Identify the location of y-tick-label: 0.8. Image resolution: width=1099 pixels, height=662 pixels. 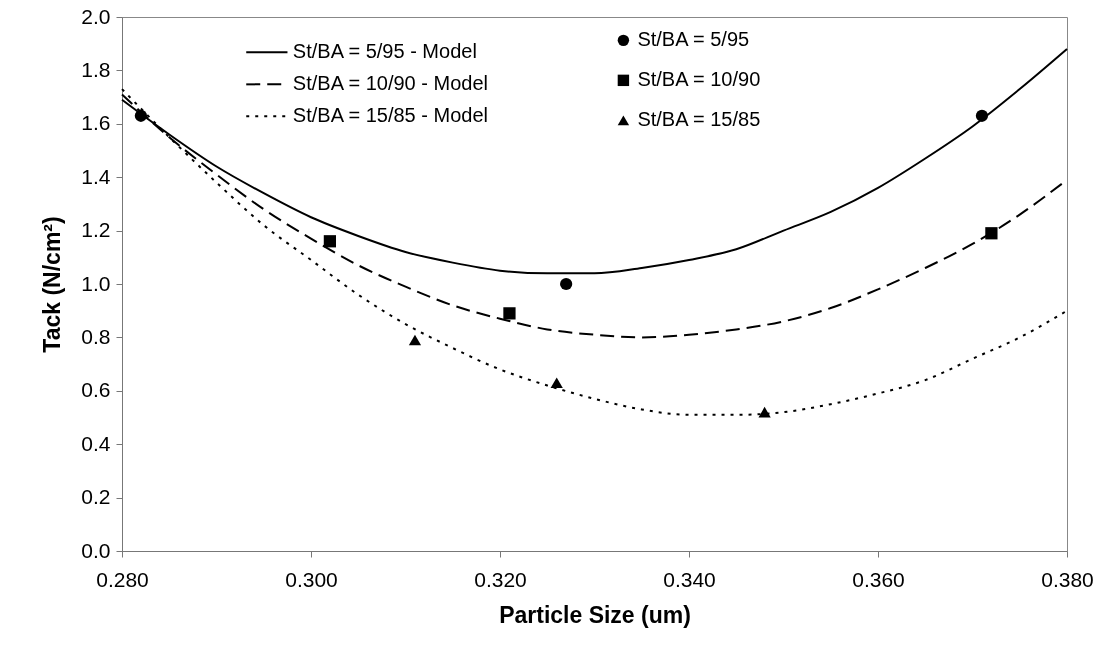
(96, 336).